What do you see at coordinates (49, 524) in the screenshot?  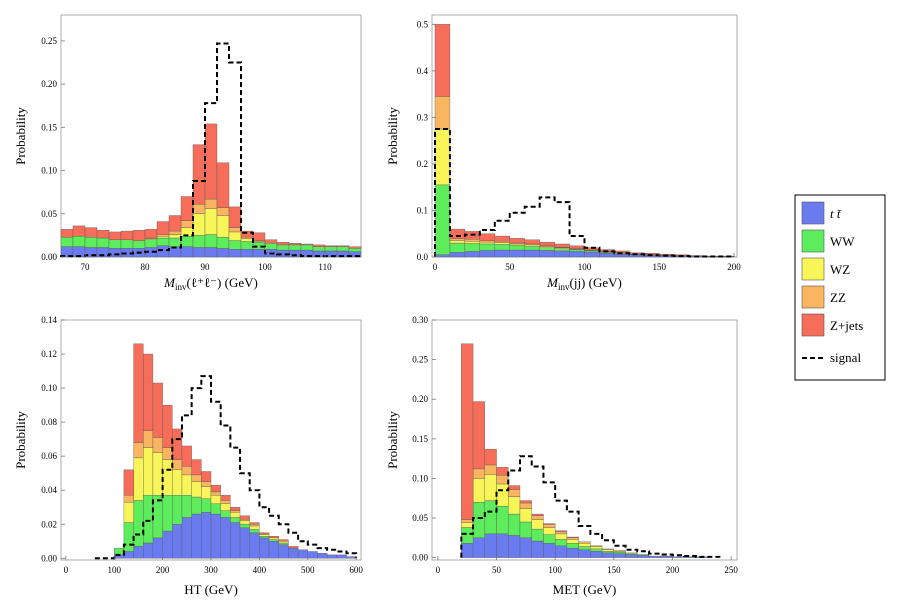 I see `ht-ytick-label-1: 0.02` at bounding box center [49, 524].